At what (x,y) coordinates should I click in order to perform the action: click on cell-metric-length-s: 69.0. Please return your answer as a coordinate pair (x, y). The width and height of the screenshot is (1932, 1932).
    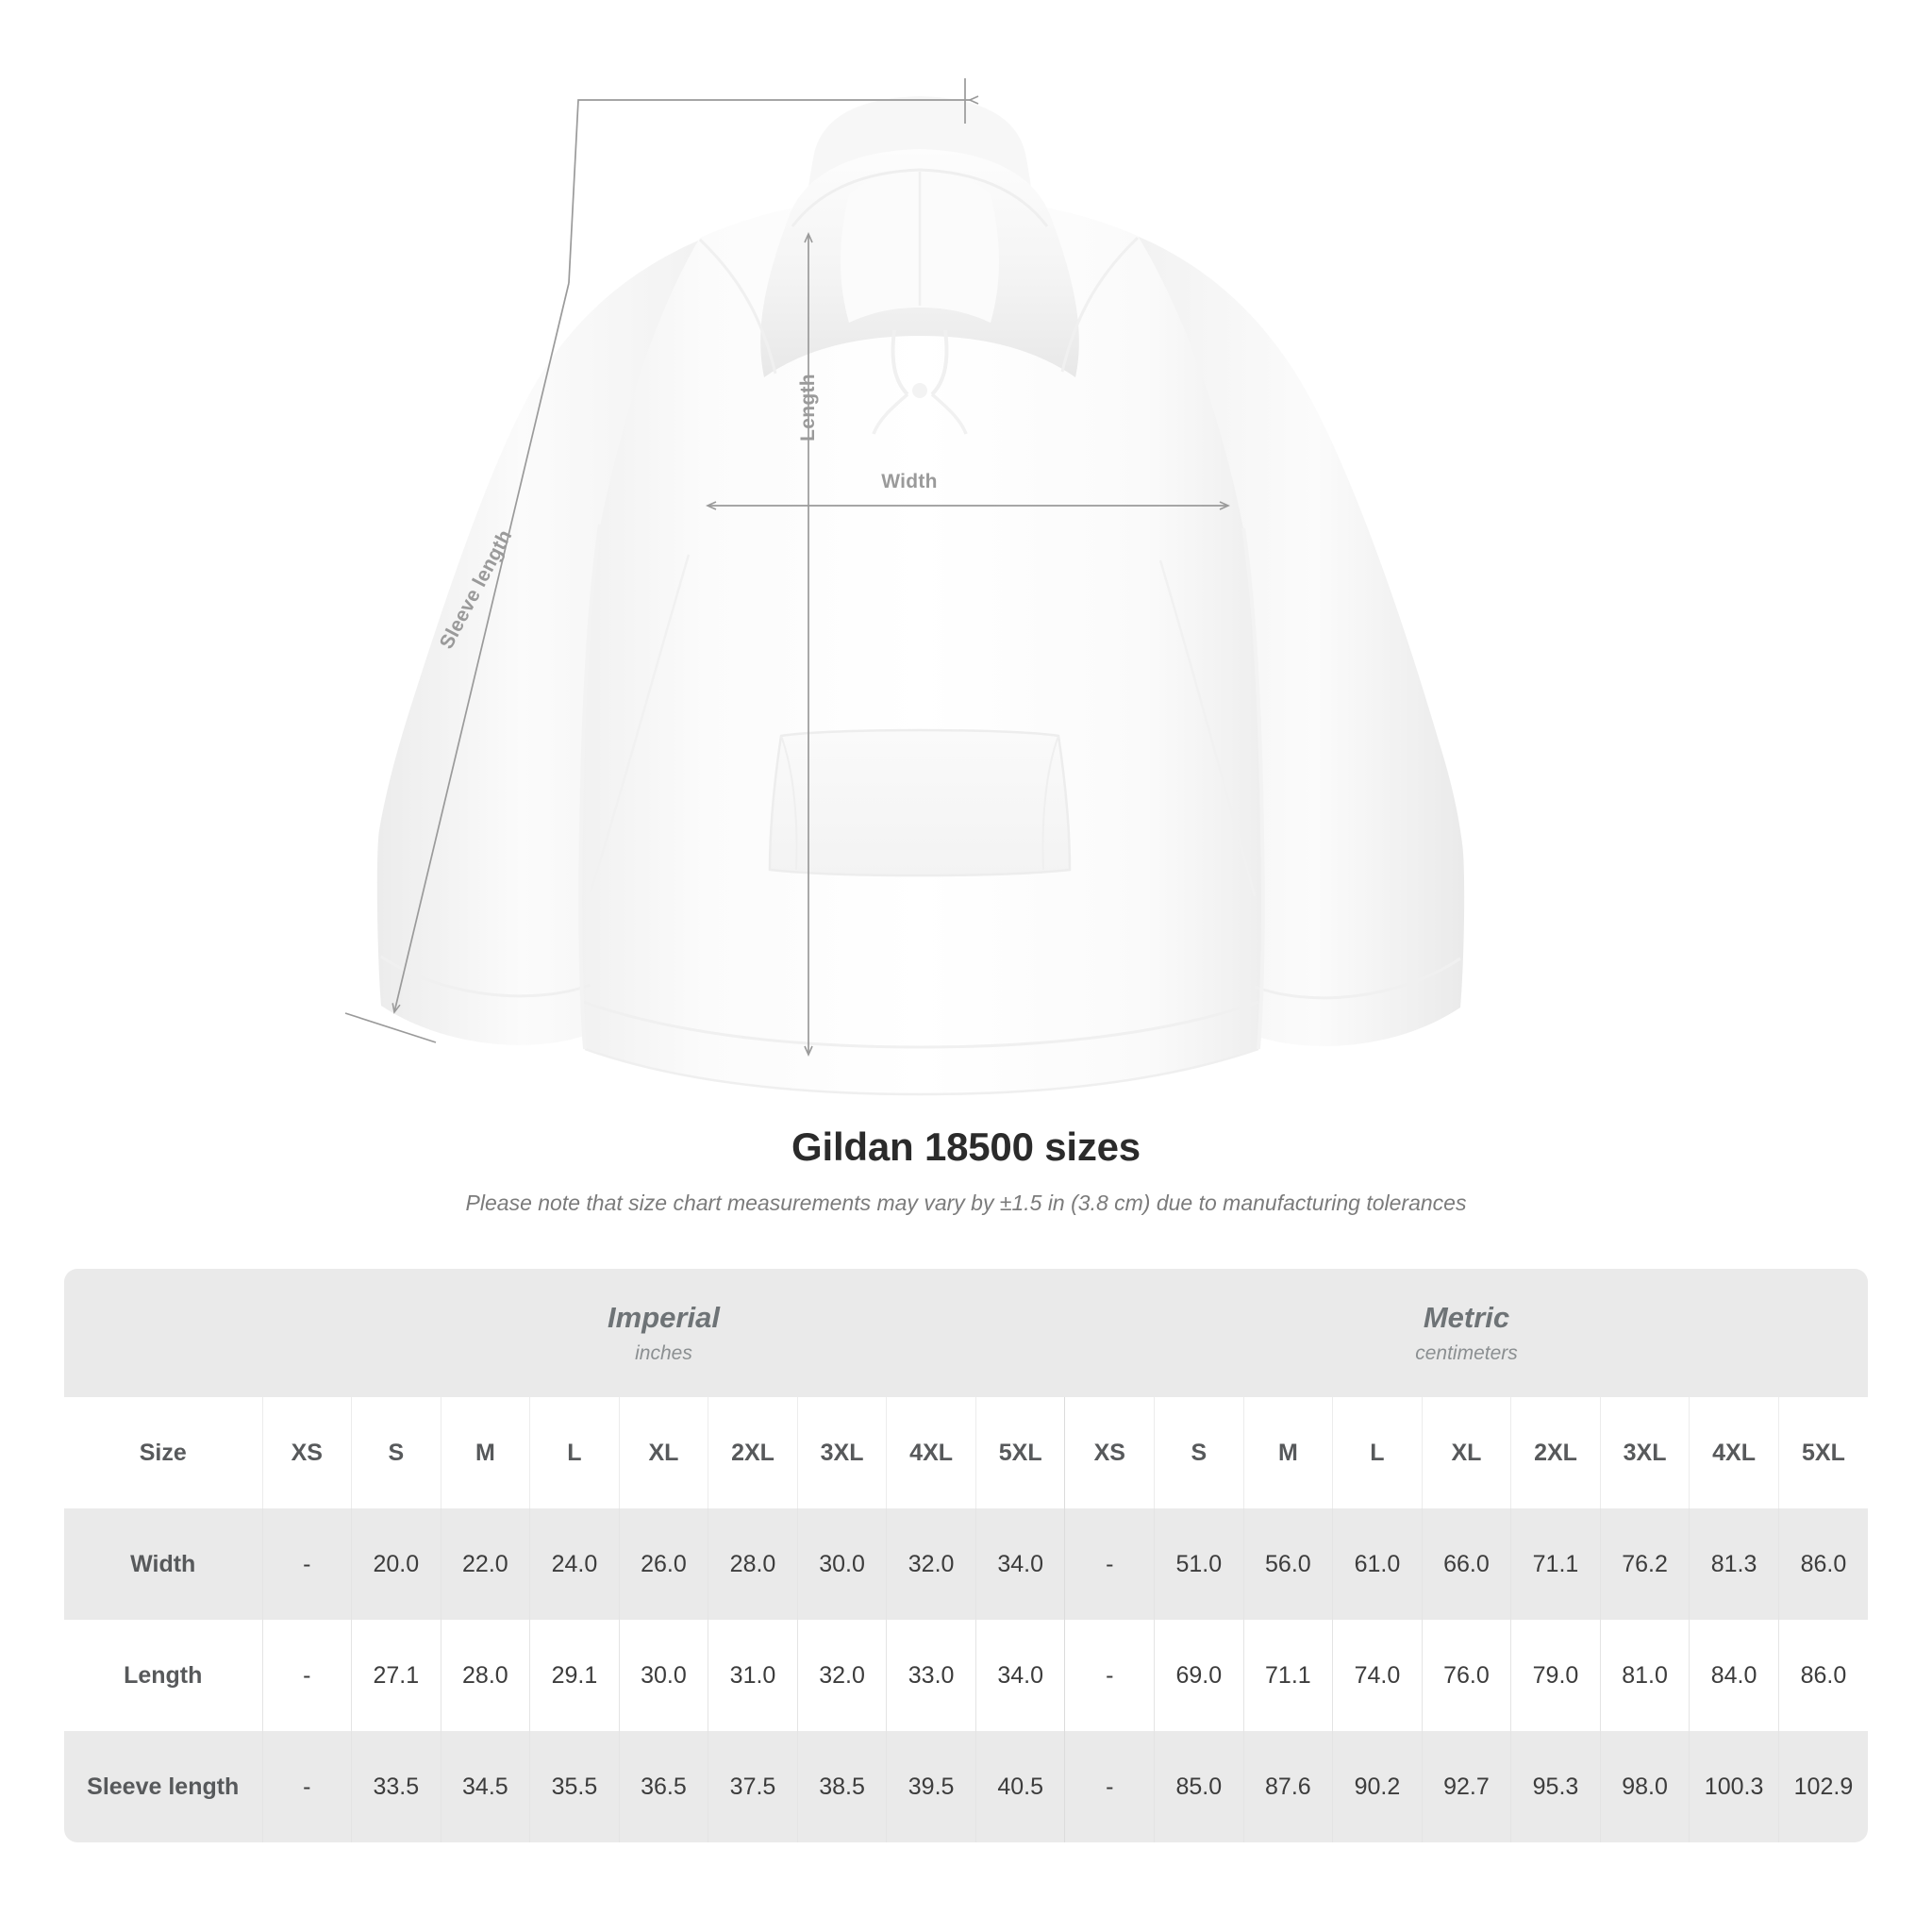
    Looking at the image, I should click on (1199, 1675).